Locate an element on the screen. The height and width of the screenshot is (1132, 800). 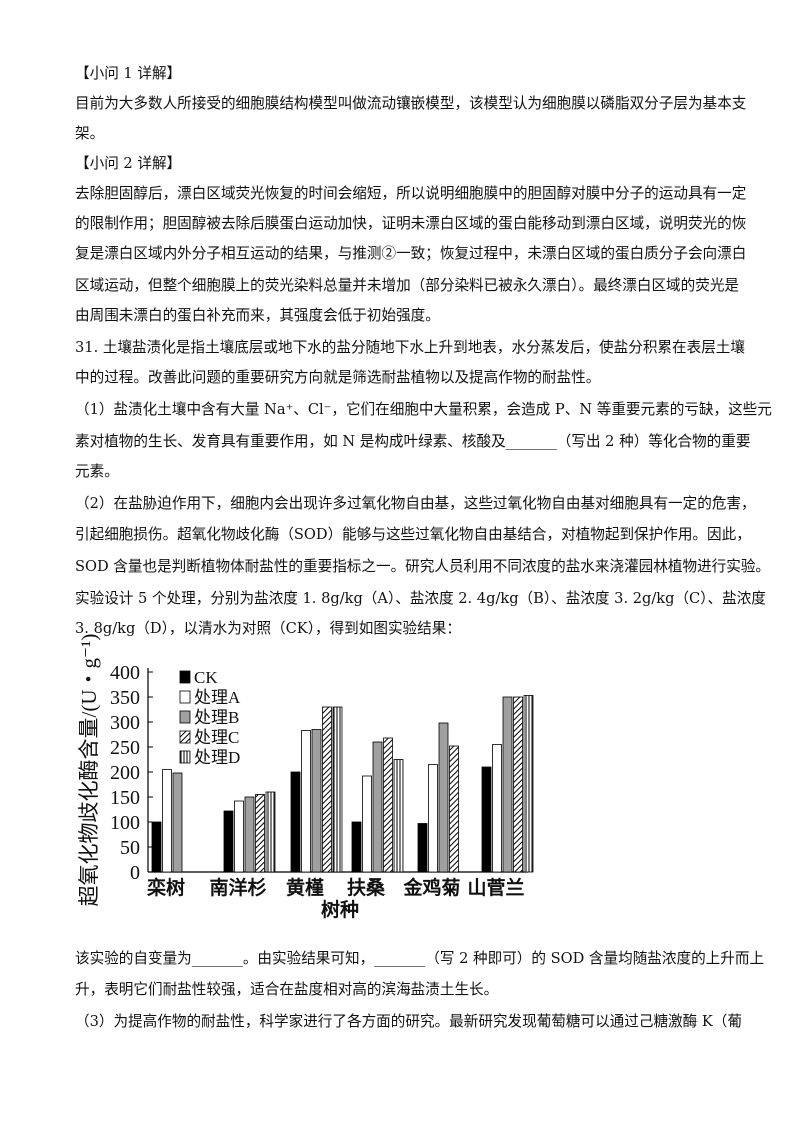
y-axis-title: 超氧化物歧化酶含量/(U・g⁻¹) is located at coordinates (89, 770).